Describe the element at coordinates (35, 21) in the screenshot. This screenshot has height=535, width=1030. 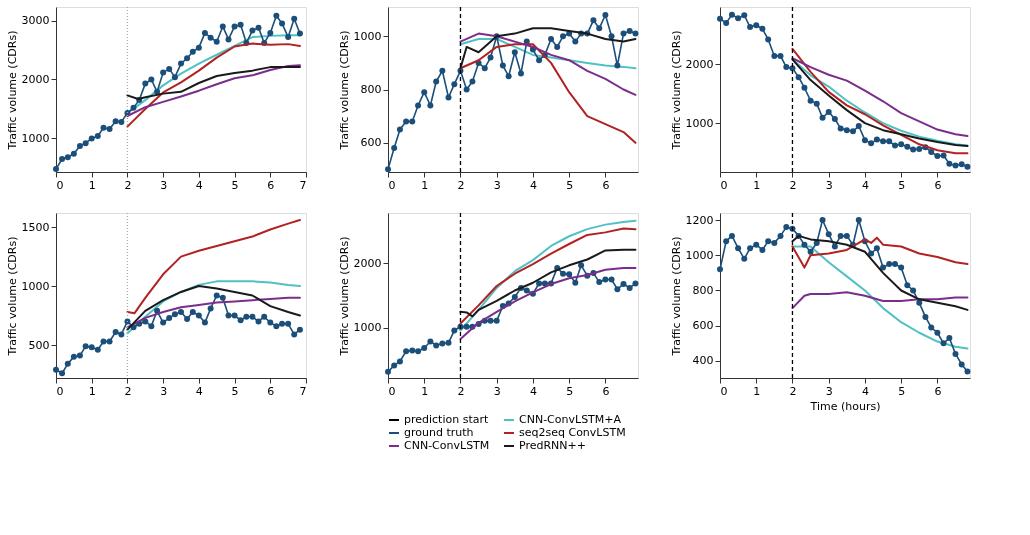
I see `y-tick-label: 3000` at that location.